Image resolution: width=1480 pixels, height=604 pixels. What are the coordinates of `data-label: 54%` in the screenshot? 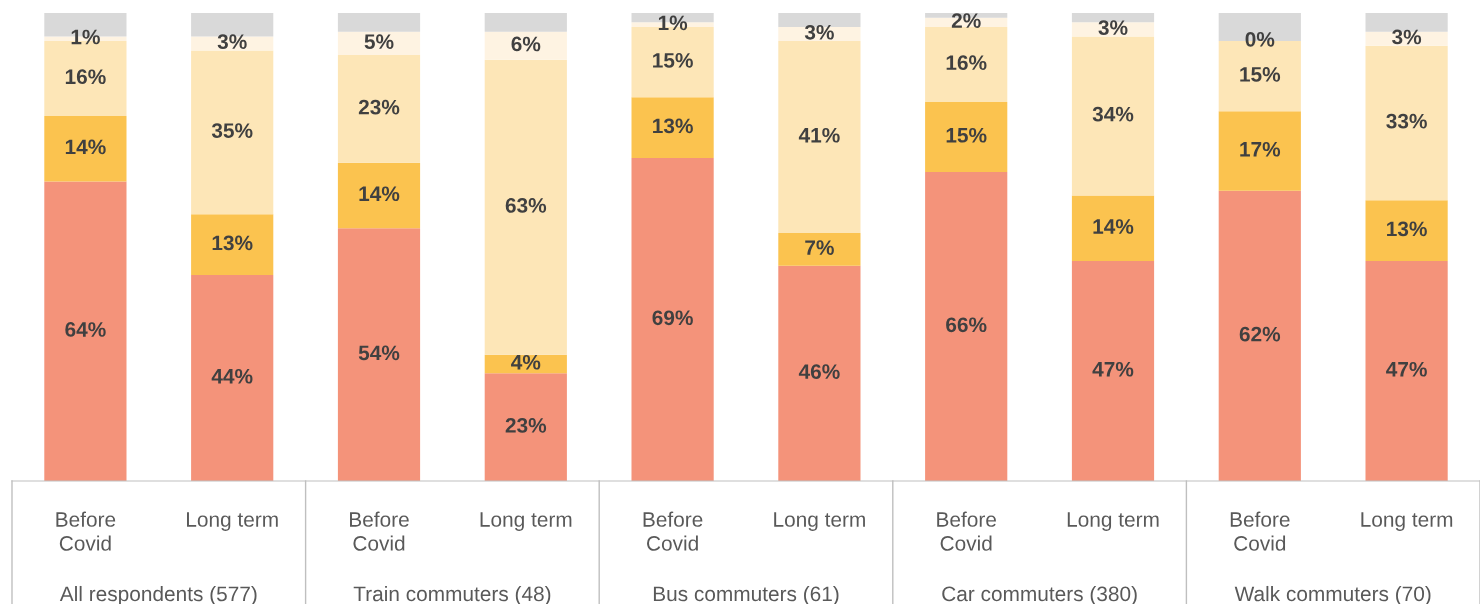 It's located at (379, 353).